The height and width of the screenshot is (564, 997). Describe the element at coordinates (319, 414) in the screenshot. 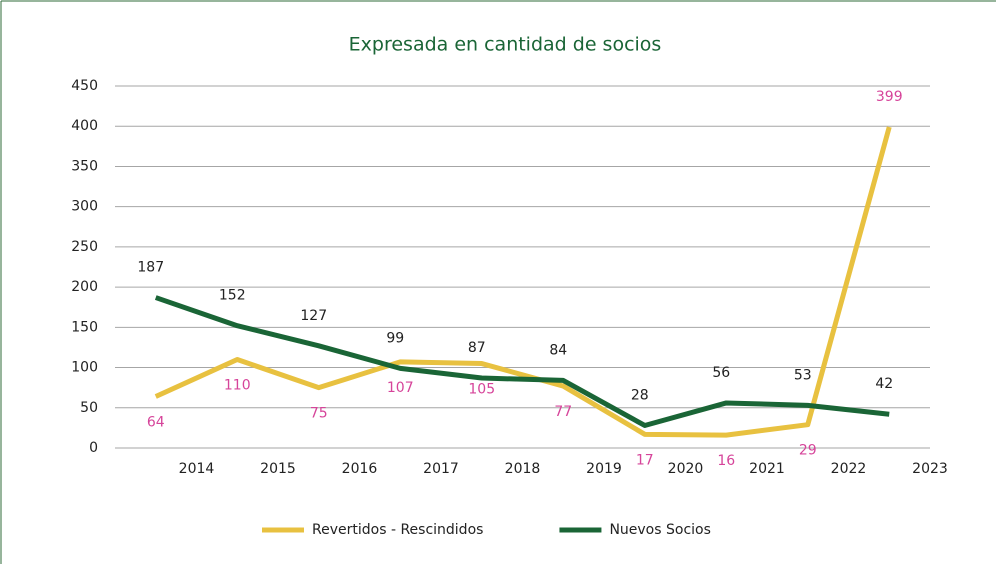

I see `data-label: 75` at that location.